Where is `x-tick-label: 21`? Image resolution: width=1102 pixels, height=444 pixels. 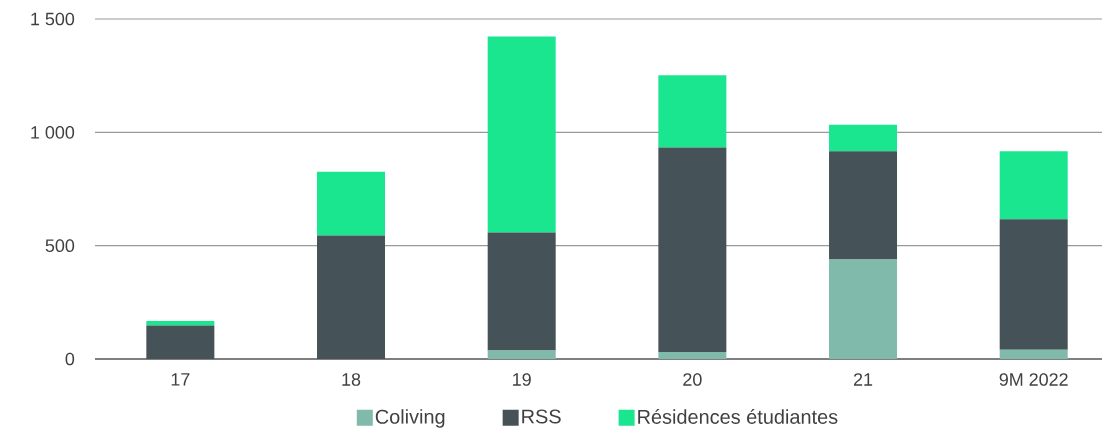 x-tick-label: 21 is located at coordinates (863, 379).